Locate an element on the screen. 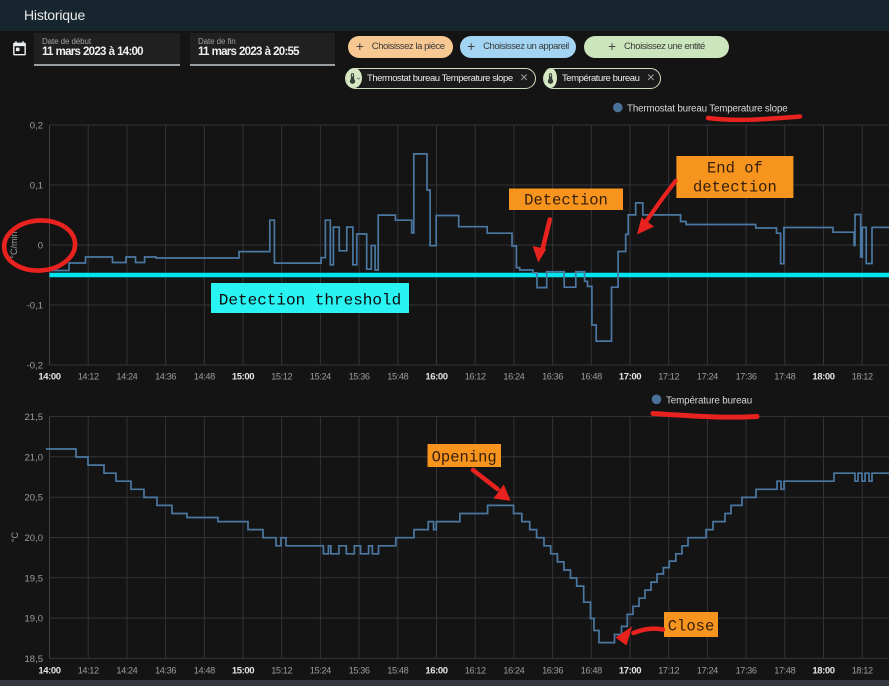 Image resolution: width=889 pixels, height=686 pixels. svg-text: 0 is located at coordinates (40, 246).